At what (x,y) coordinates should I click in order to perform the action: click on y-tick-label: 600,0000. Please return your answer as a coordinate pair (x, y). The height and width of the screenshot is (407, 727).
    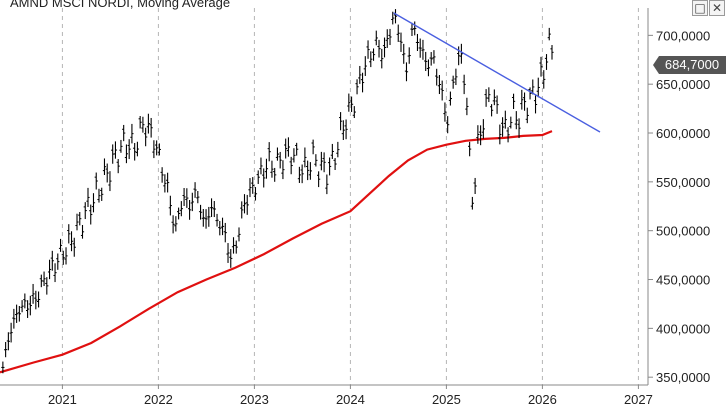
    Looking at the image, I should click on (683, 133).